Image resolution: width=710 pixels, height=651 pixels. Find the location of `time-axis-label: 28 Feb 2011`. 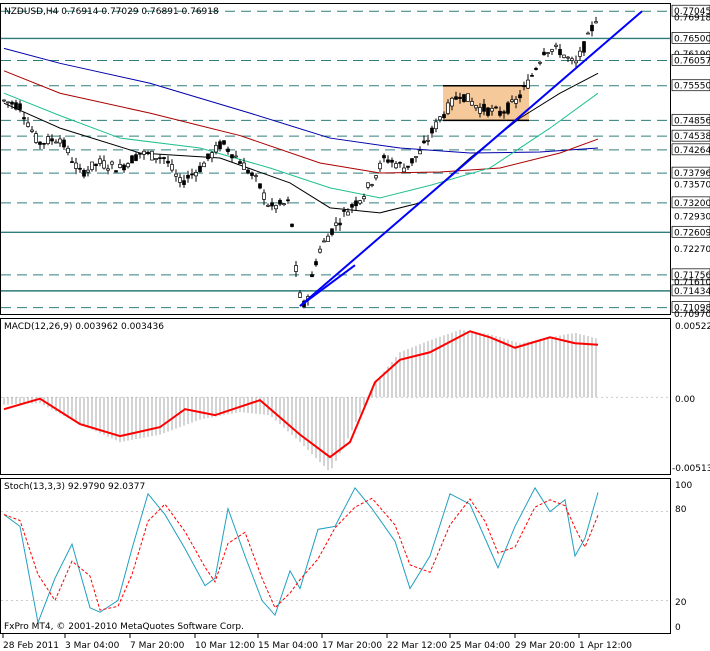

time-axis-label: 28 Feb 2011 is located at coordinates (31, 646).